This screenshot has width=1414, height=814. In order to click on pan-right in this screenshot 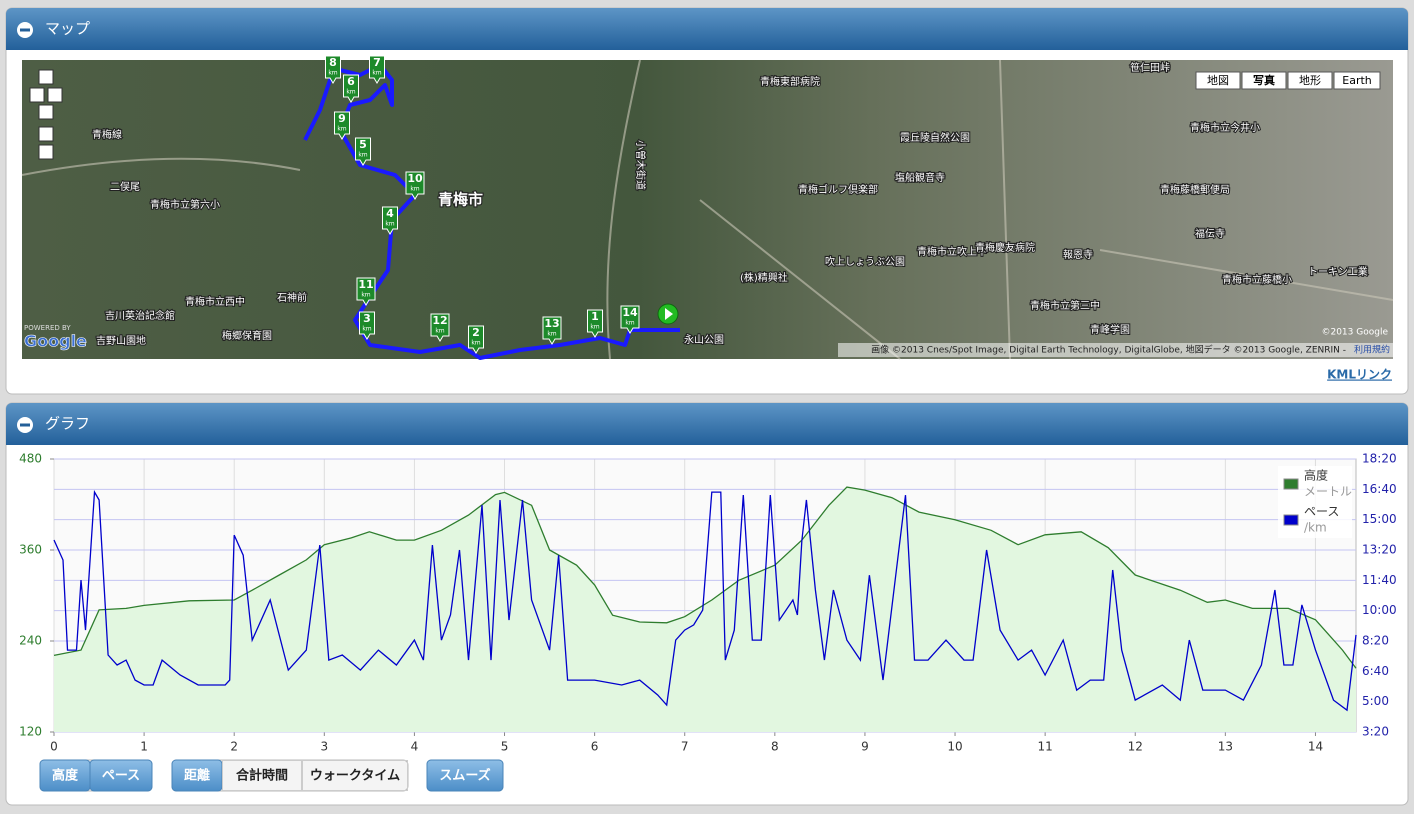, I will do `click(55, 95)`.